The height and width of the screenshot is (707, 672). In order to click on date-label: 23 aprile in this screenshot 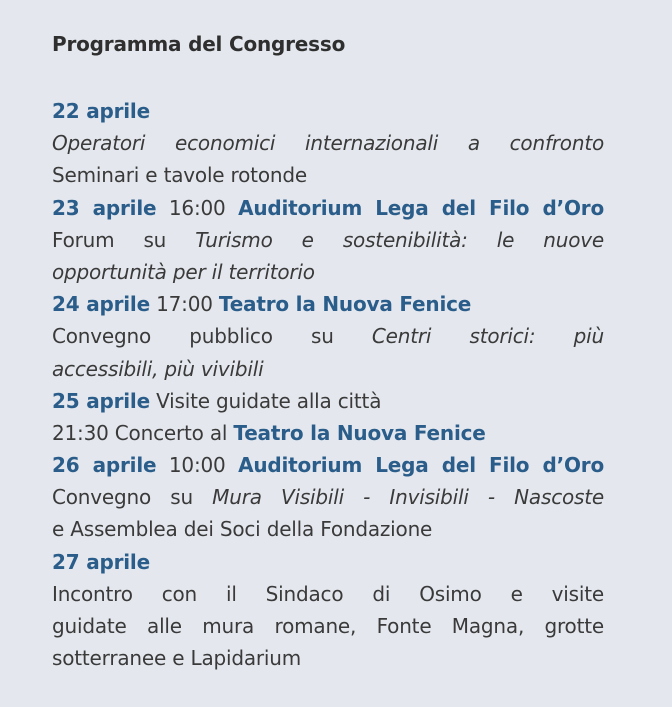, I will do `click(104, 207)`.